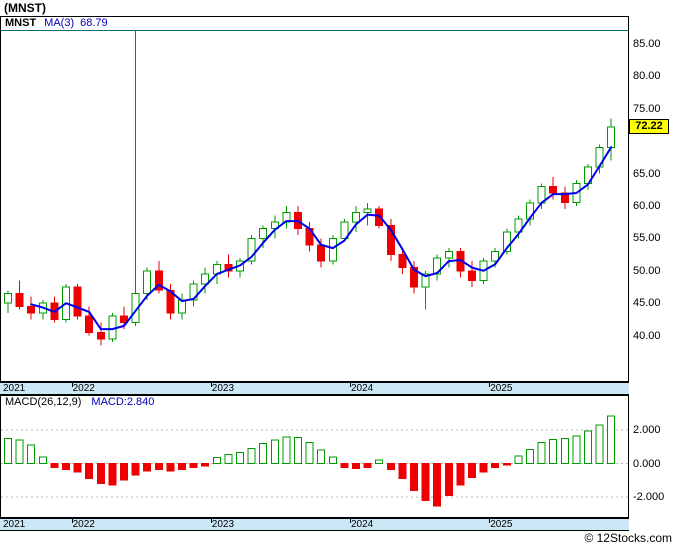  I want to click on x-axis-years-top: 2021 2022 2023 2024 2025, so click(314, 388).